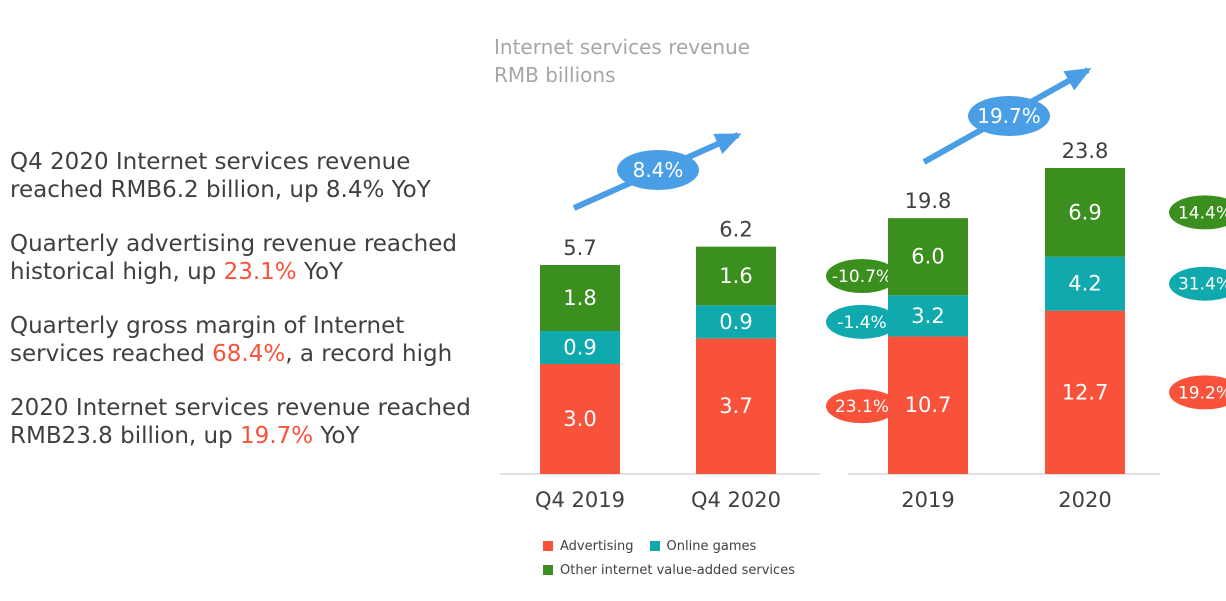  I want to click on bar-value-label: 3.2, so click(927, 316).